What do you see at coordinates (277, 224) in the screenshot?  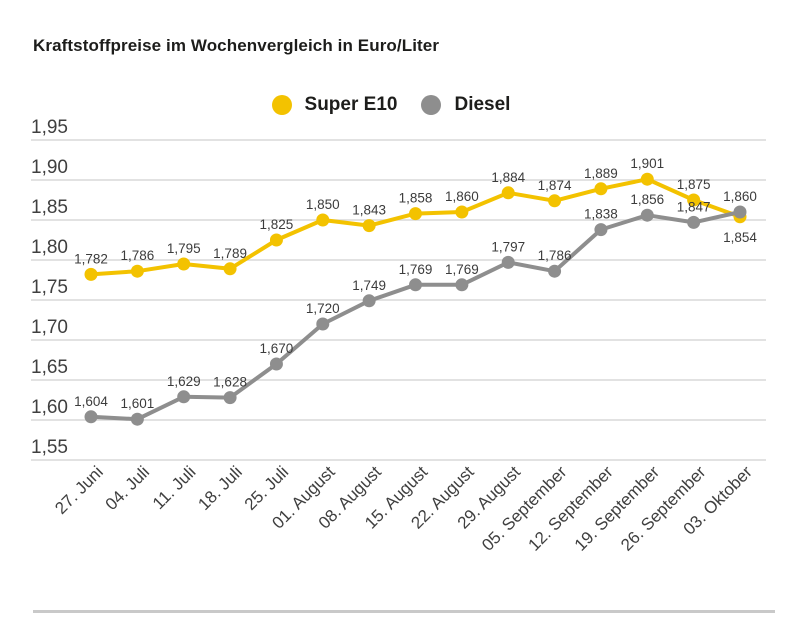 I see `data-point-label-super-e10: 1,825` at bounding box center [277, 224].